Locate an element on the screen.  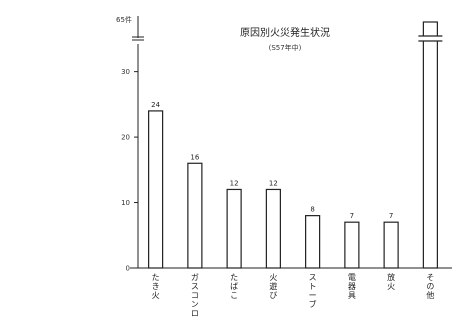
category-label: その他 is located at coordinates (430, 286).